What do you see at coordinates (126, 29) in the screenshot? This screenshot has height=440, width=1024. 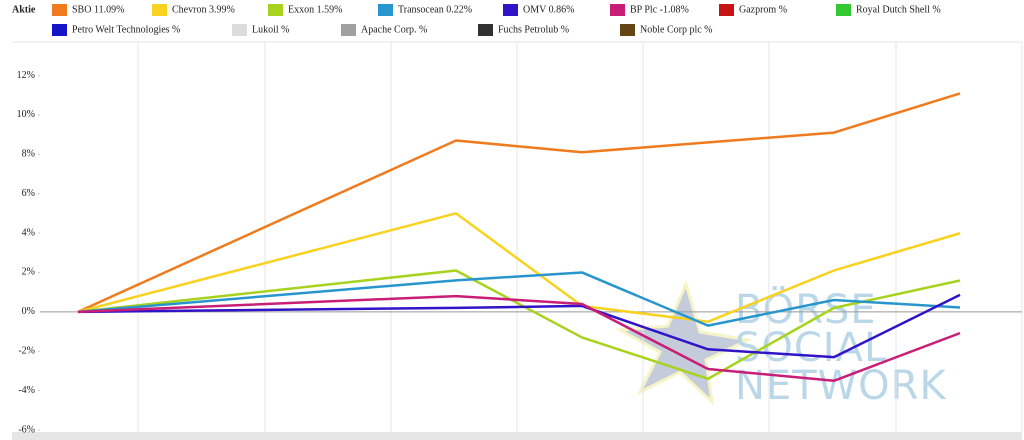 I see `legend-label: Petro Welt Technologies %` at bounding box center [126, 29].